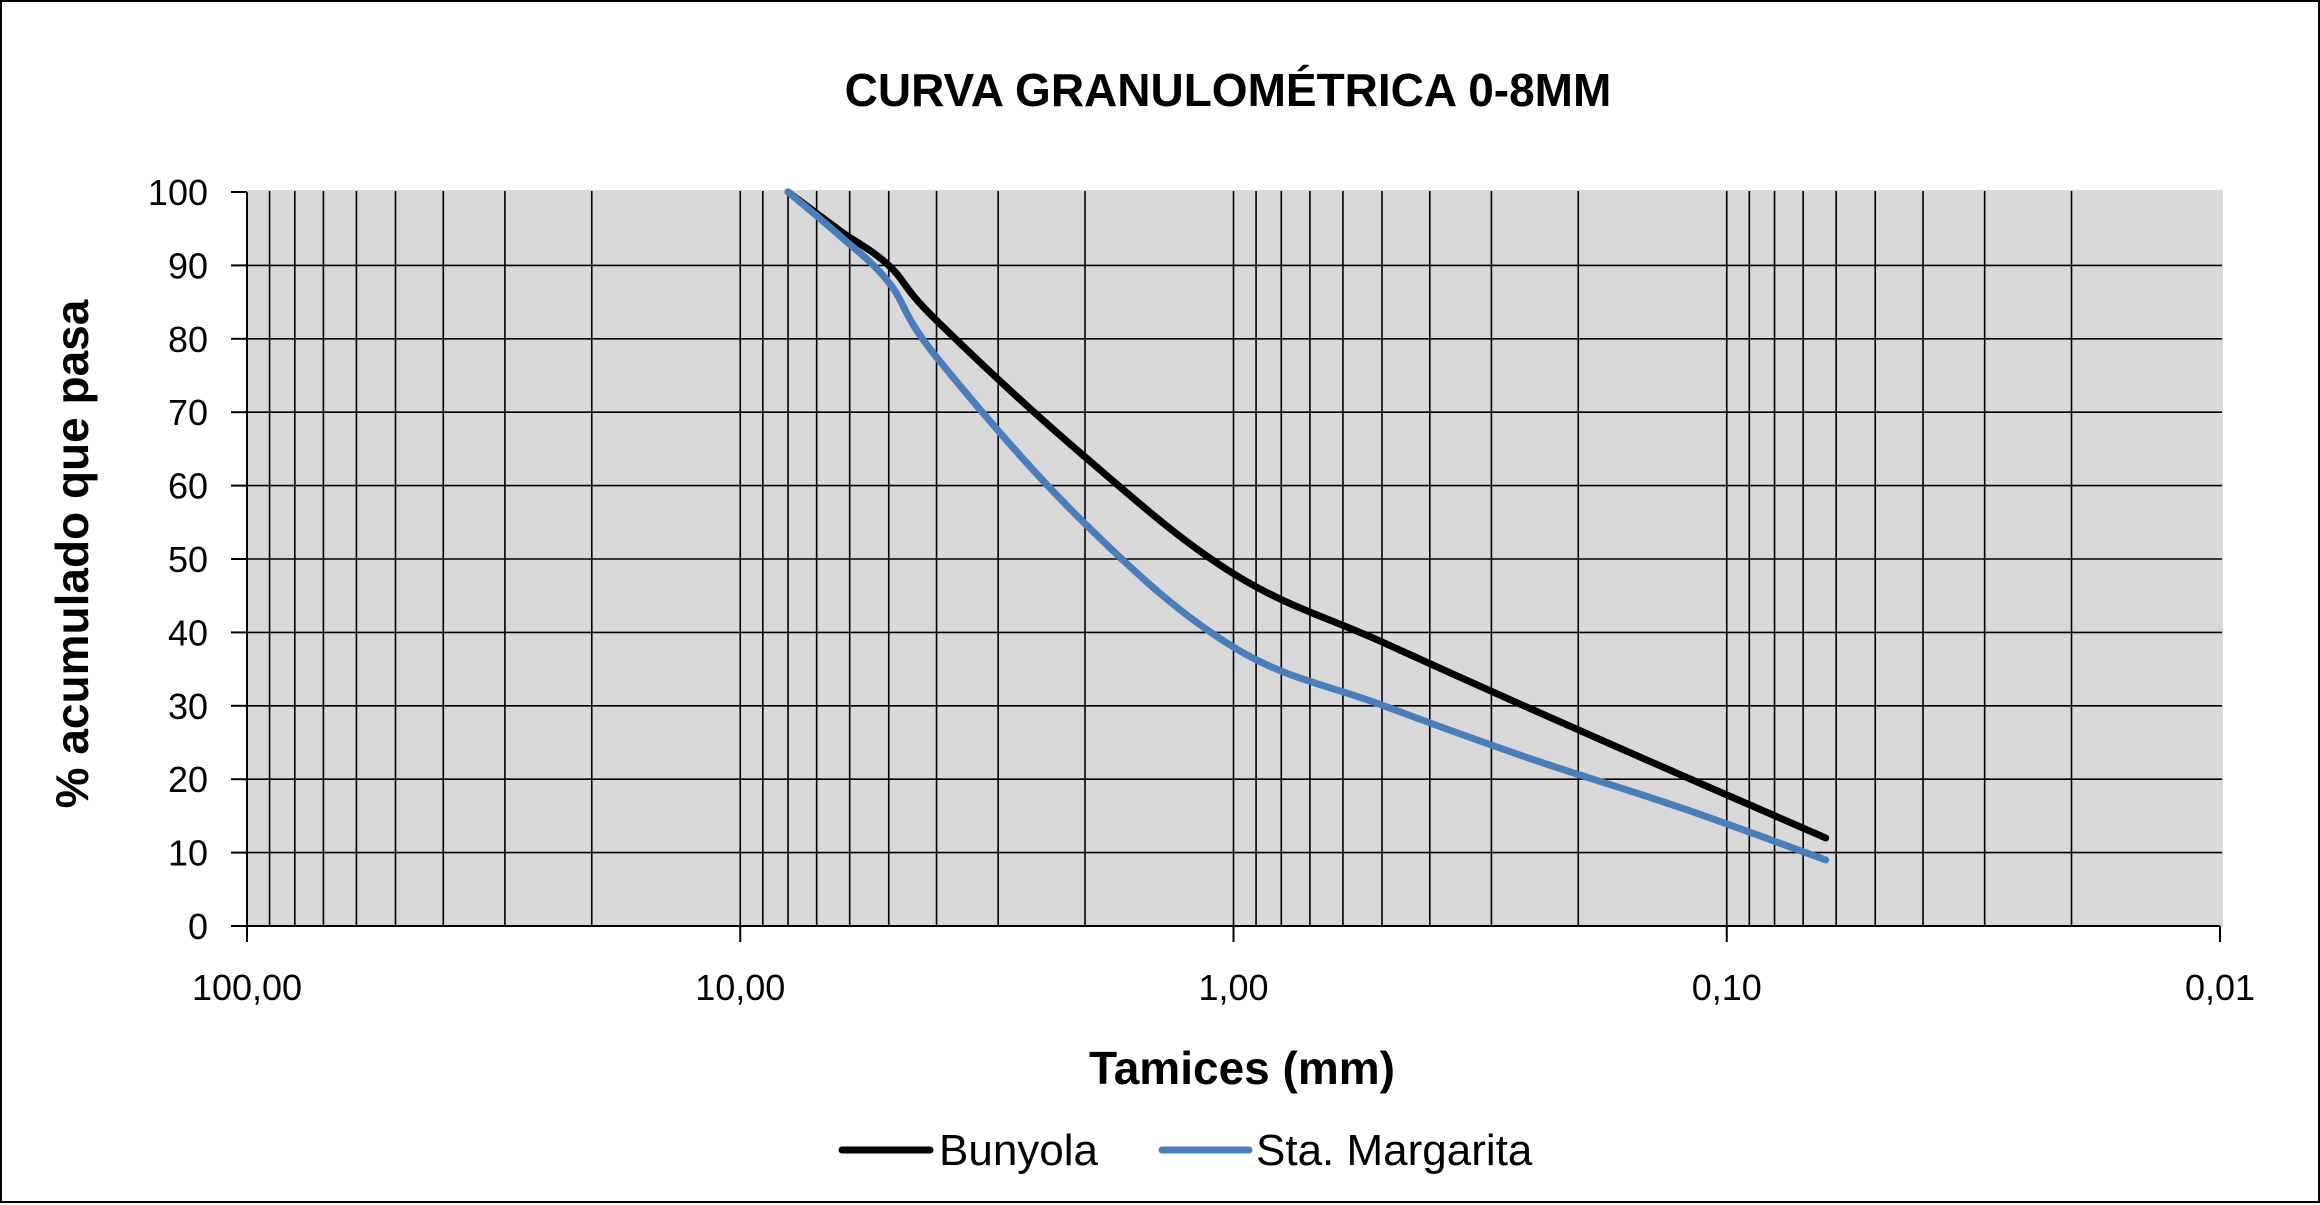 Image resolution: width=2320 pixels, height=1205 pixels. What do you see at coordinates (1228, 90) in the screenshot?
I see `chart-title: CURVA GRANULOMÉTRICA 0-8MM` at bounding box center [1228, 90].